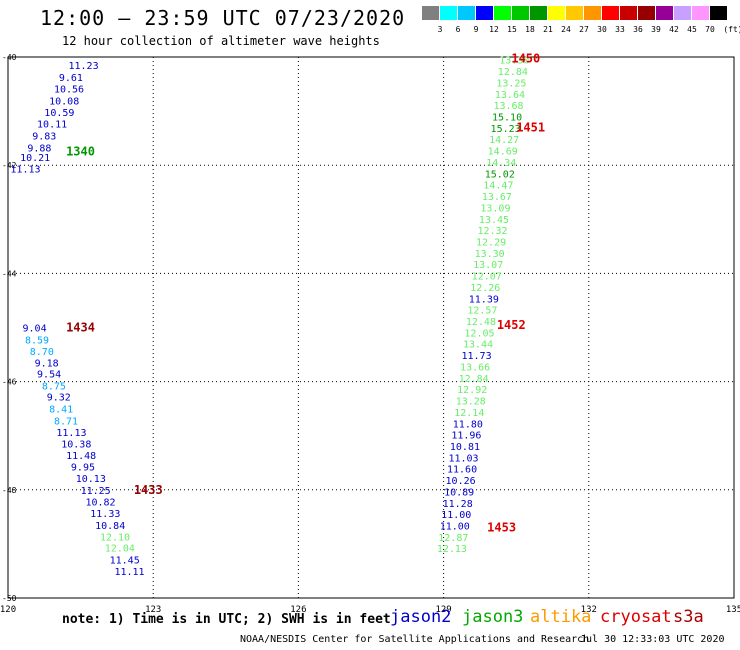 The image size is (740, 650). Describe the element at coordinates (484, 299) in the screenshot. I see `wave-height-point: 11.39` at that location.